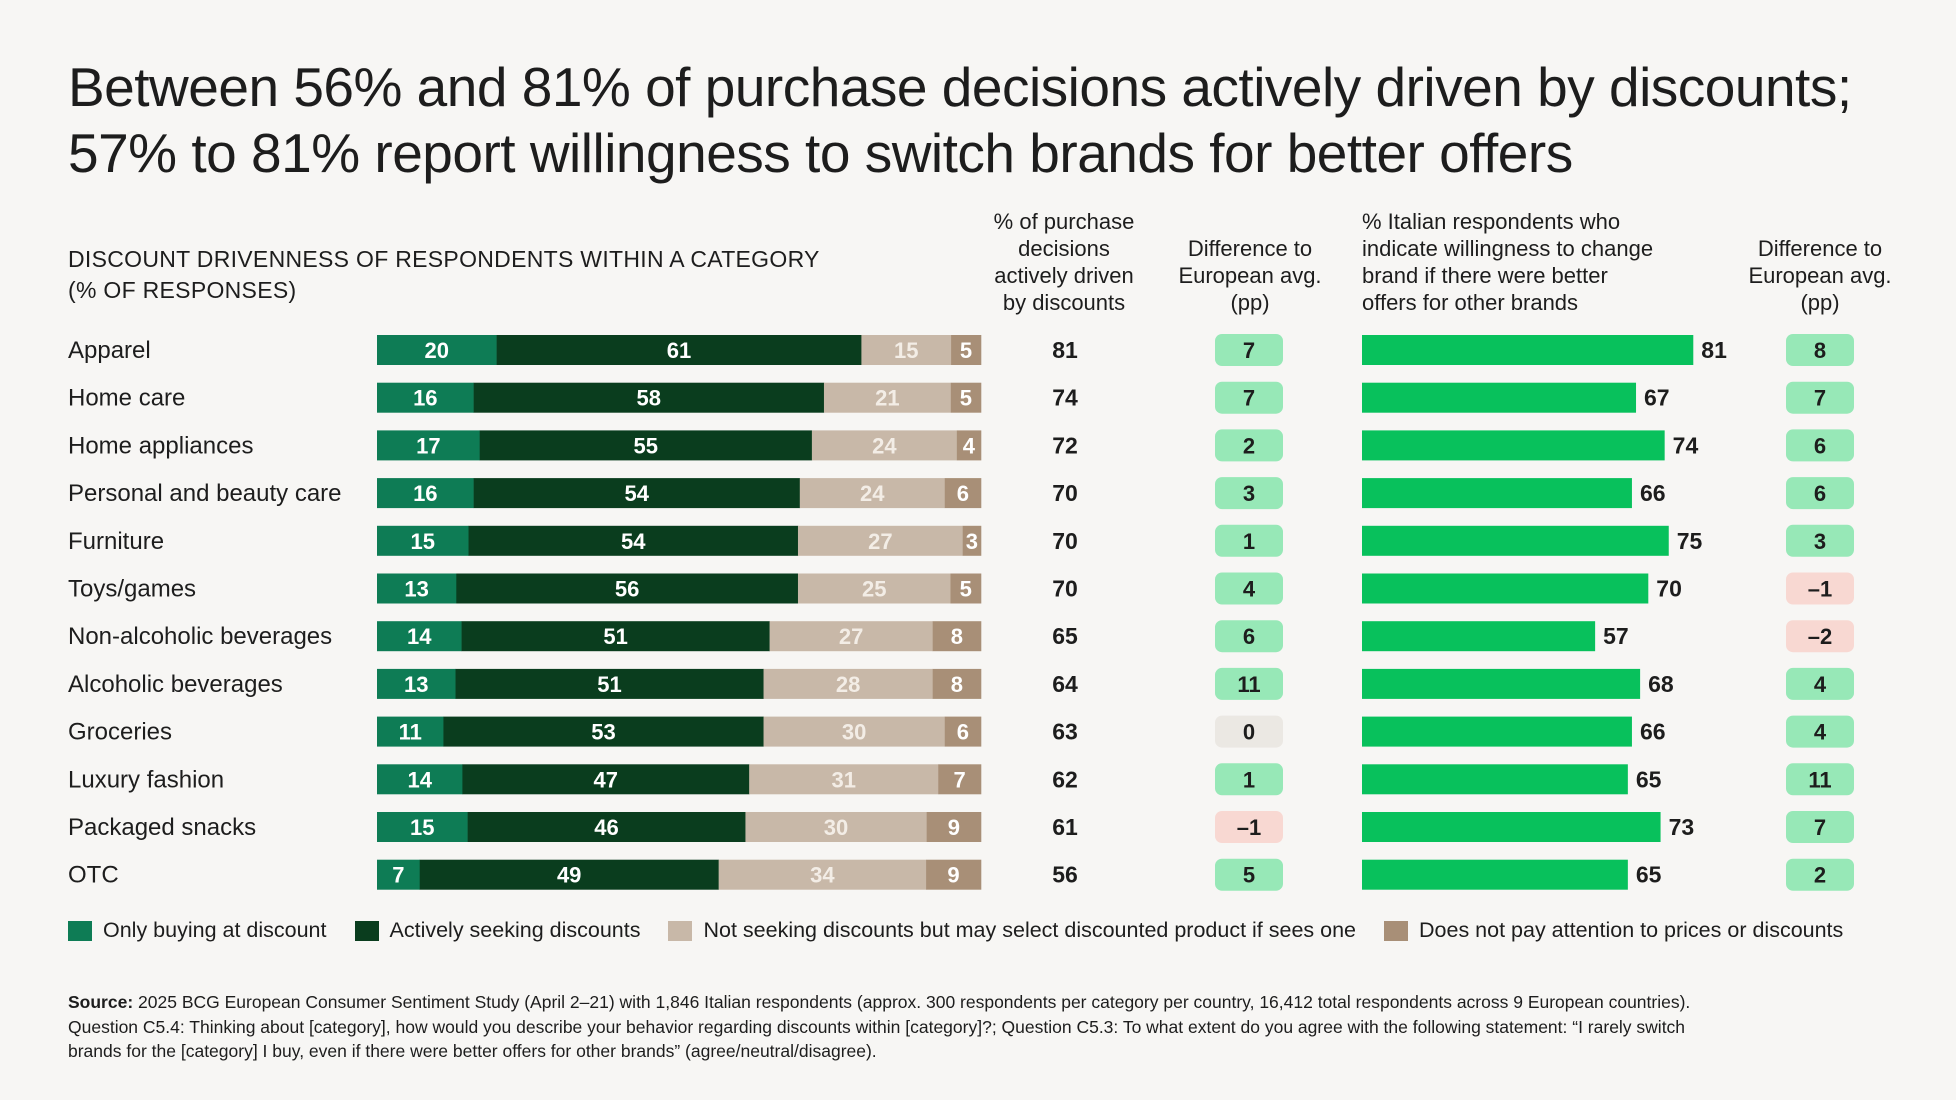 The height and width of the screenshot is (1100, 1956). What do you see at coordinates (1820, 636) in the screenshot?
I see `diff-pill-value: –2` at bounding box center [1820, 636].